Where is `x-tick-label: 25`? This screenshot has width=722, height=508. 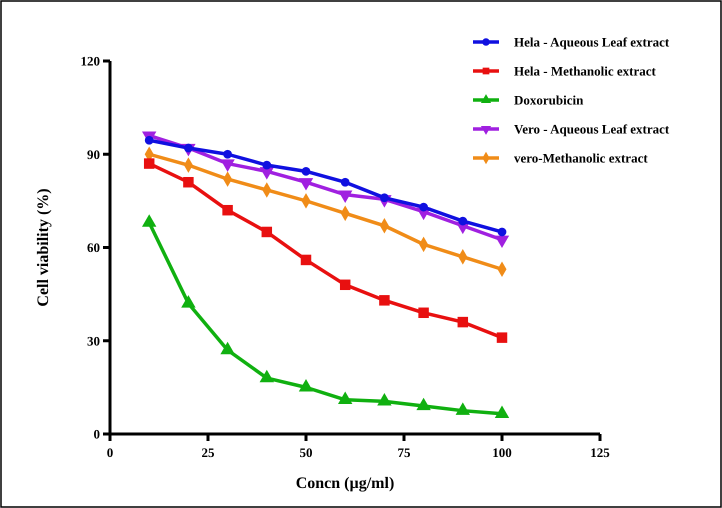 x-tick-label: 25 is located at coordinates (208, 452).